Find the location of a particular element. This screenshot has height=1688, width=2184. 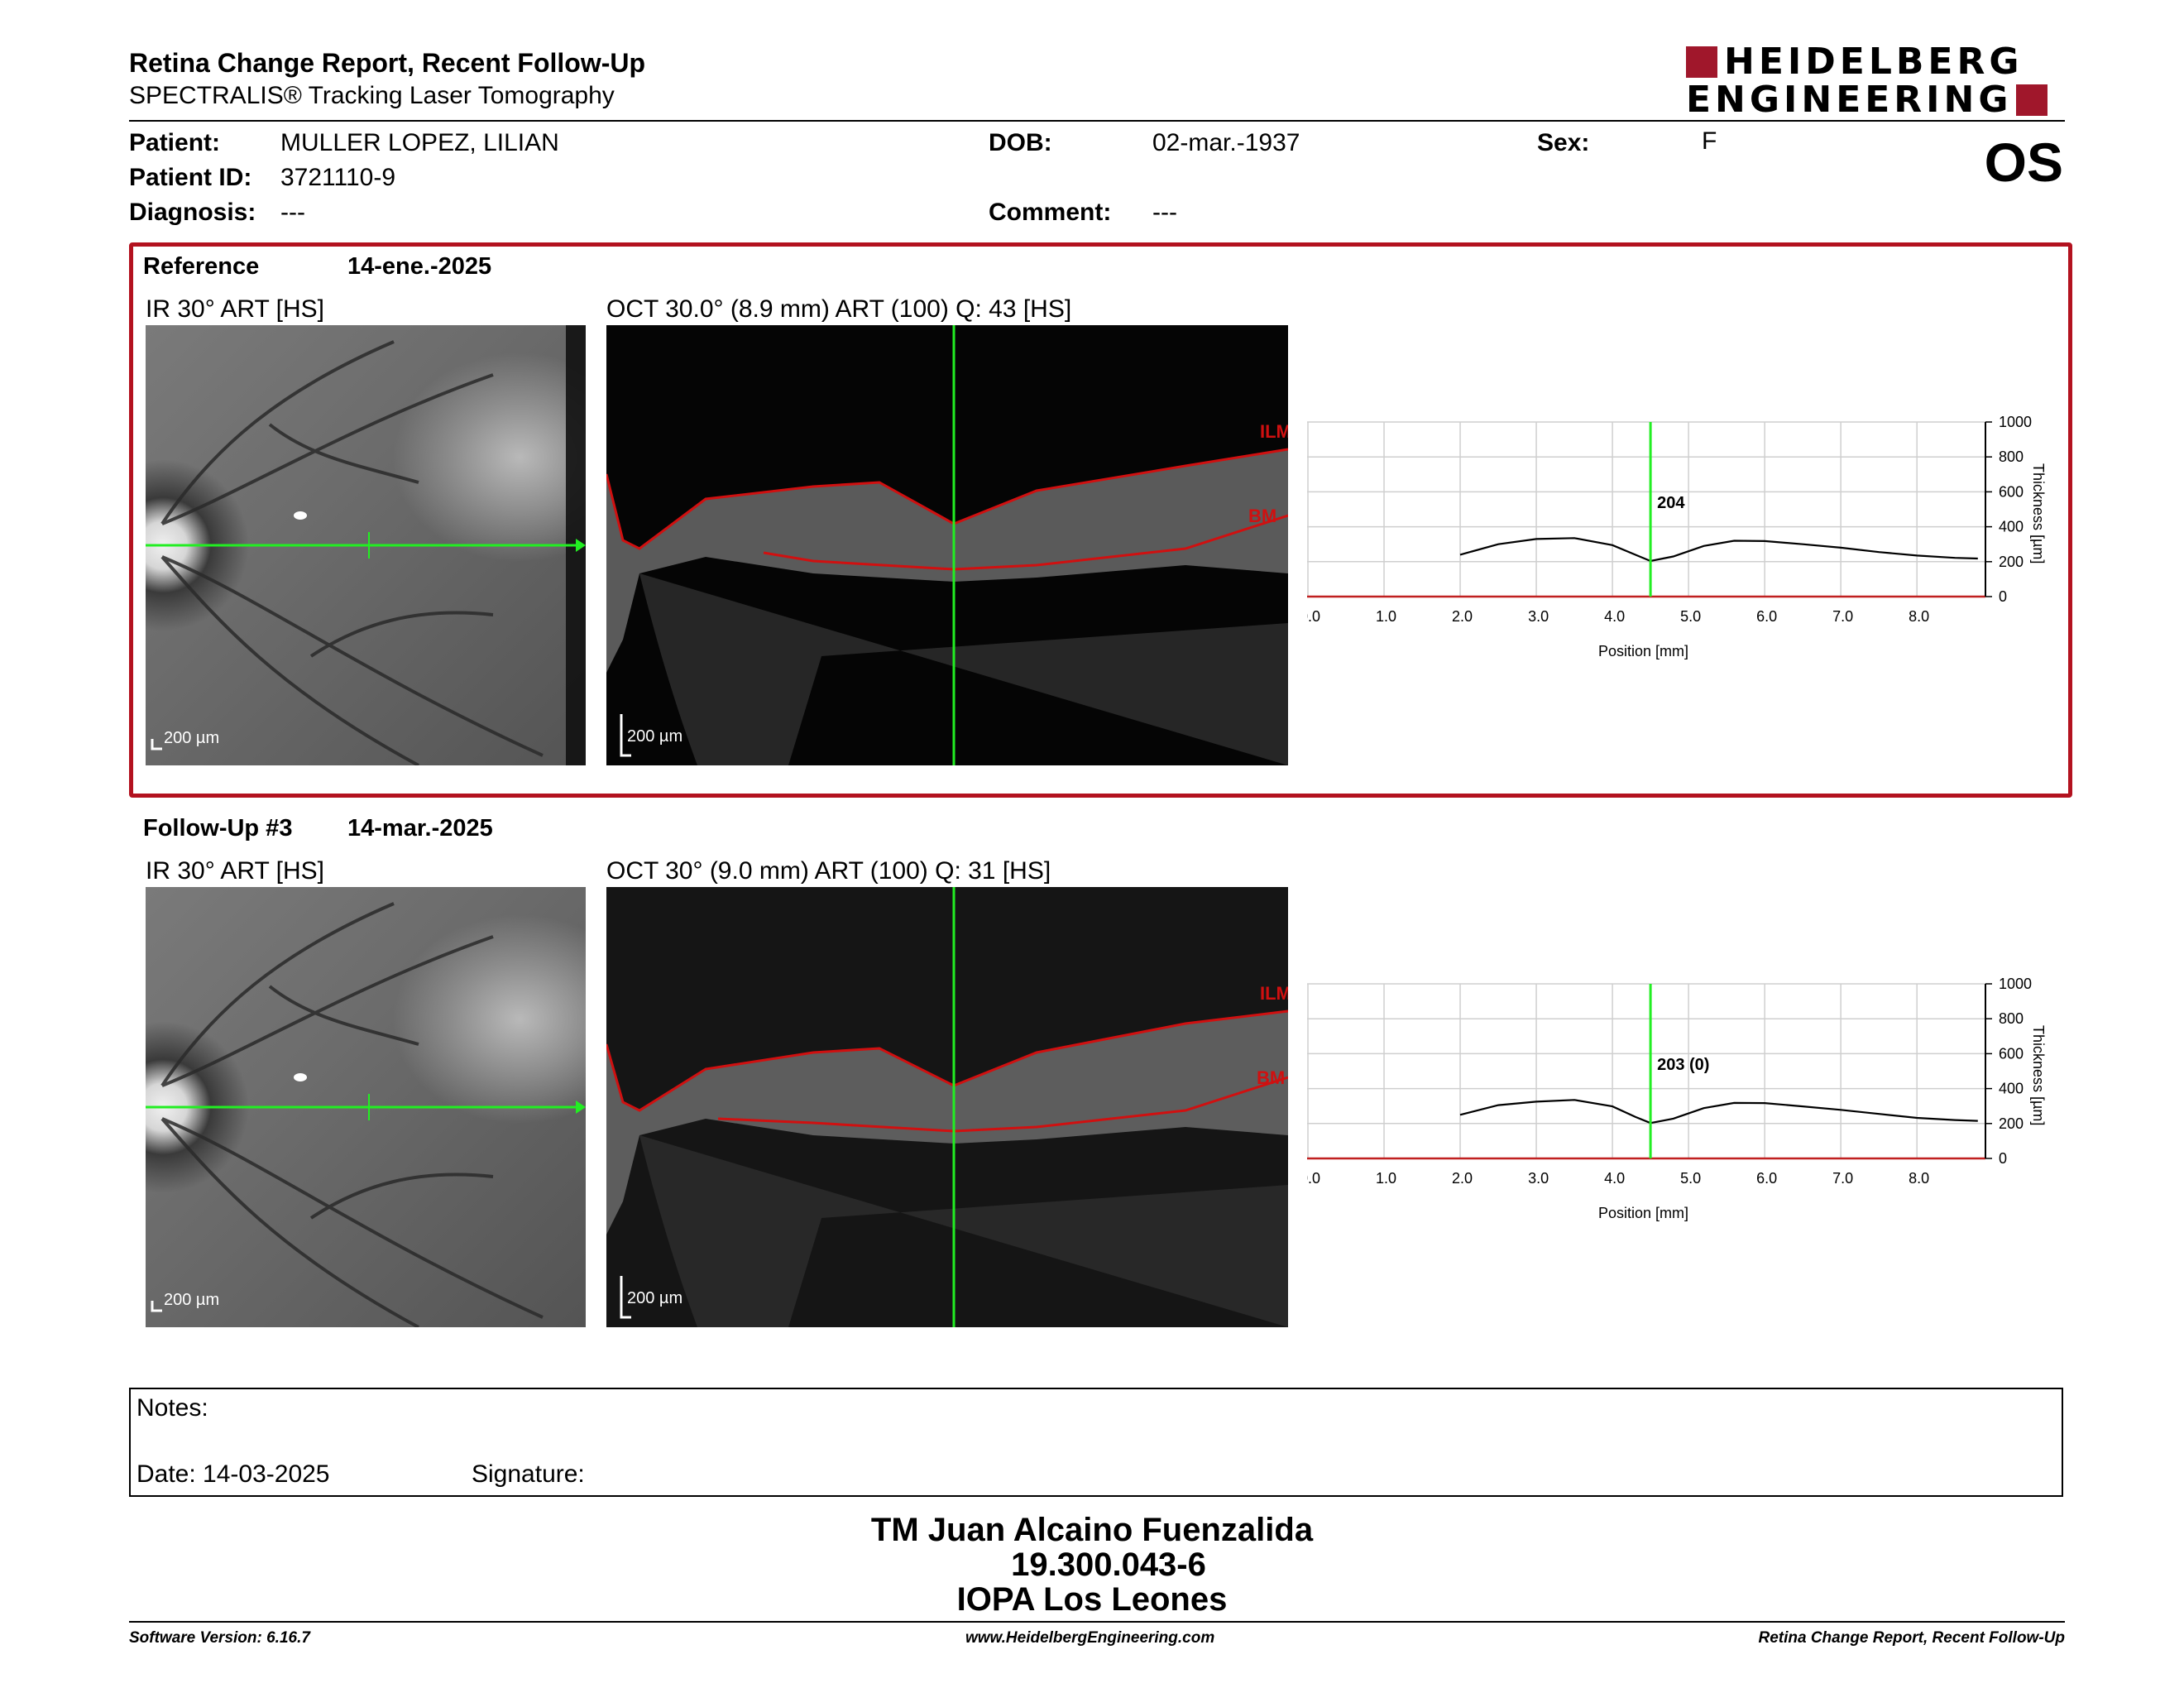

footer-website-link: www.HeidelbergEngineering.com is located at coordinates (1090, 1638).